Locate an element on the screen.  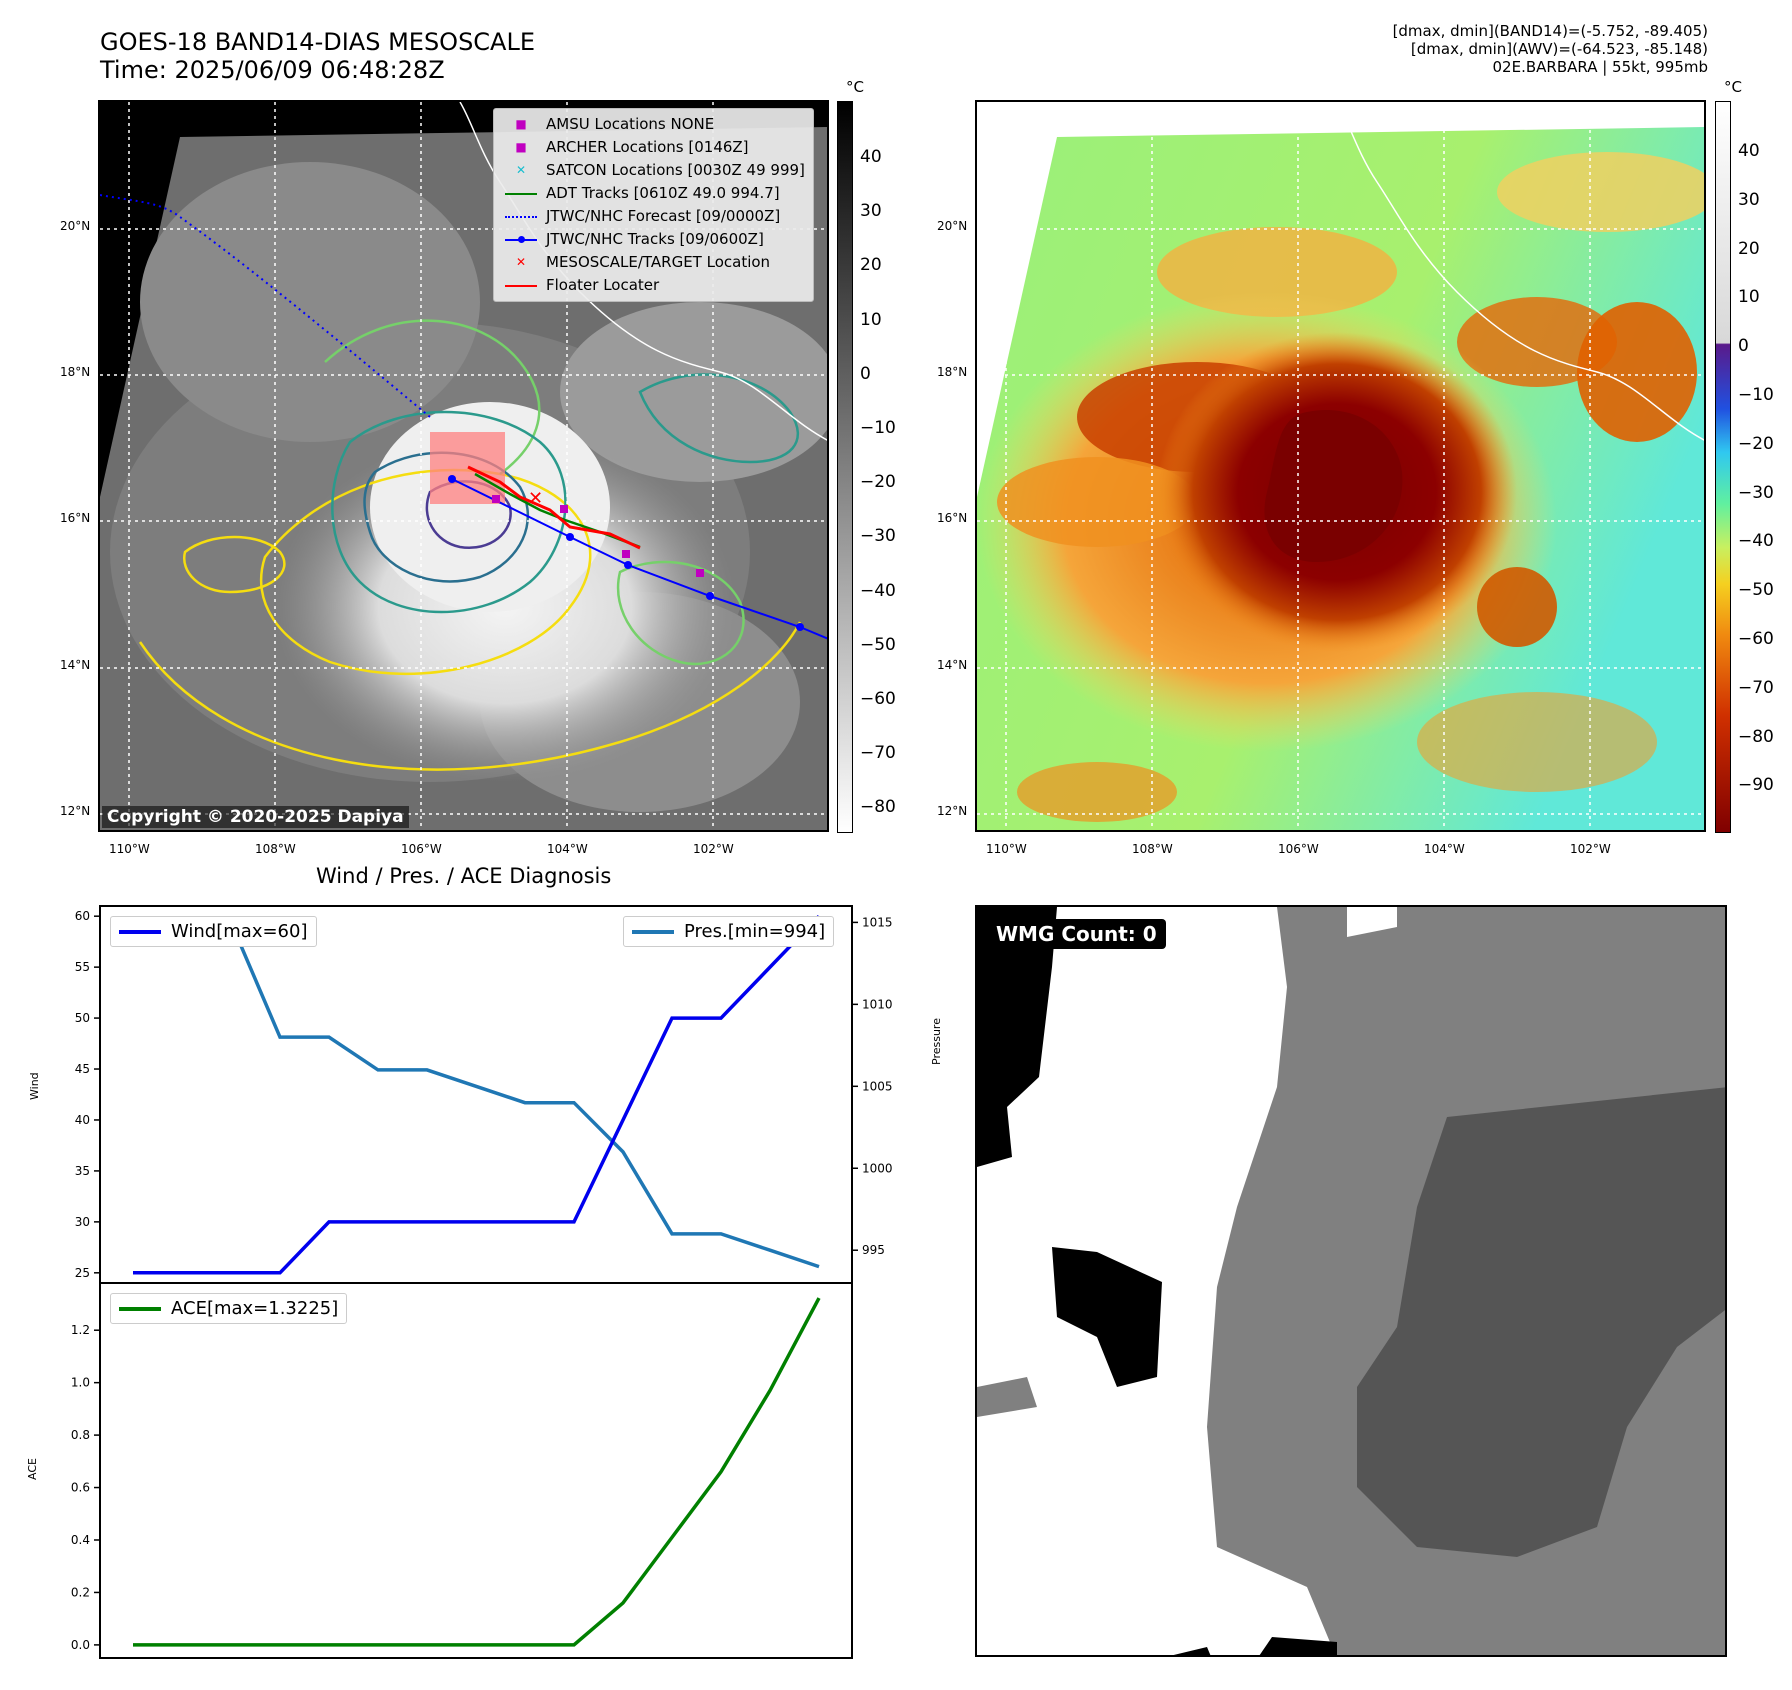
legend-label: JTWC/NHC Tracks [09/0600Z] is located at coordinates (655, 239).